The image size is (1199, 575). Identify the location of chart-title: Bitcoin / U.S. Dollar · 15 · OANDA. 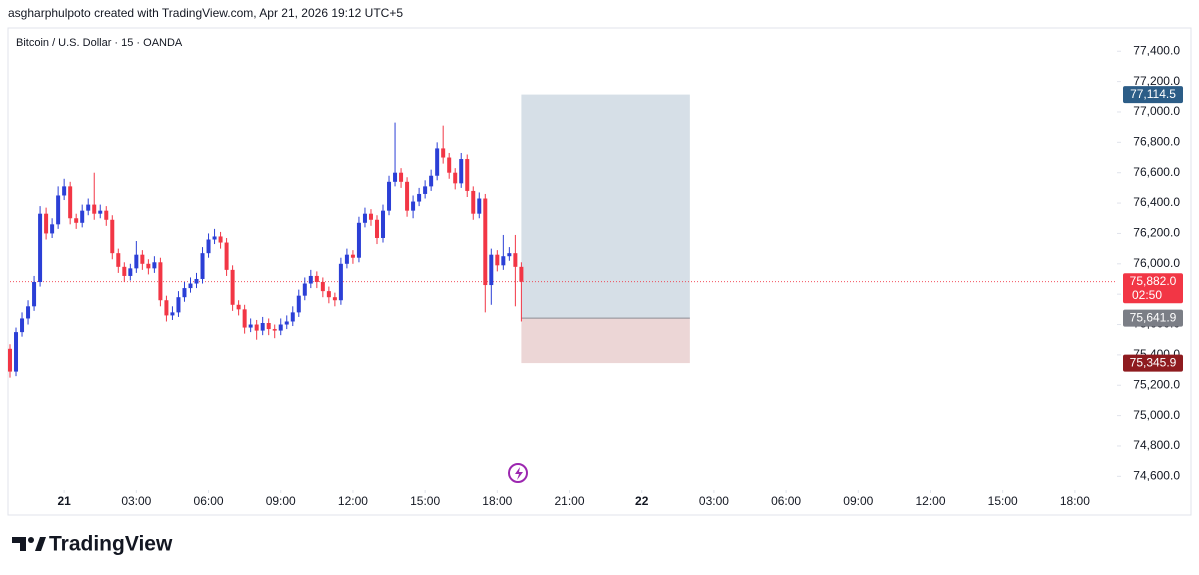
(99, 43).